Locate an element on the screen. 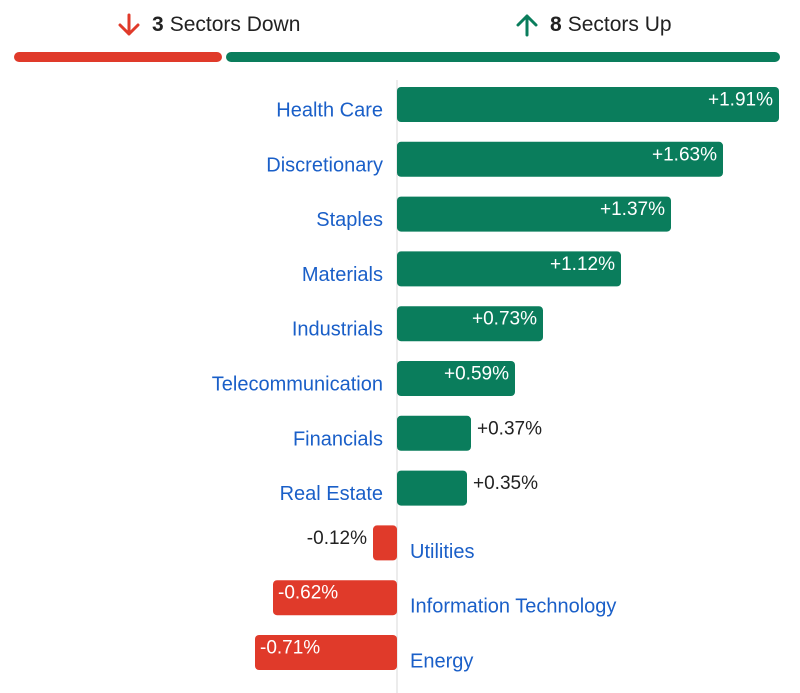 This screenshot has height=693, width=800. sectors-down-summary: 3 Sectors Down is located at coordinates (208, 25).